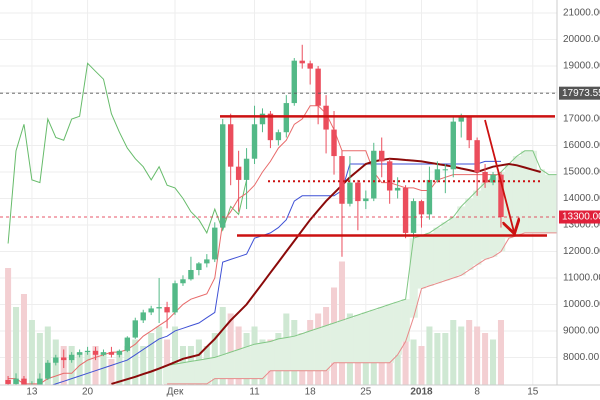 Image resolution: width=600 pixels, height=400 pixels. What do you see at coordinates (581, 357) in the screenshot?
I see `y-tick-label: 8000.00` at bounding box center [581, 357].